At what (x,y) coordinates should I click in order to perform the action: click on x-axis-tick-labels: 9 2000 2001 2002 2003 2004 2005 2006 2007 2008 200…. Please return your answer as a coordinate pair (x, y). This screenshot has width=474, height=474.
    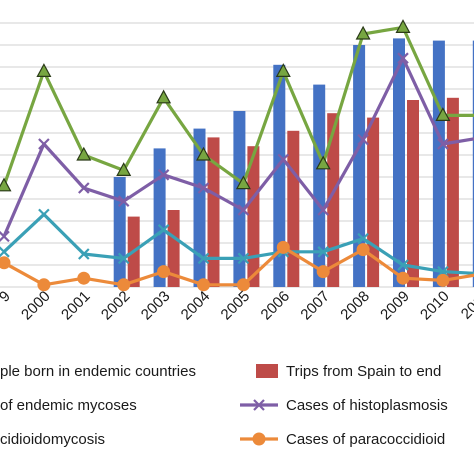
    Looking at the image, I should click on (237, 306).